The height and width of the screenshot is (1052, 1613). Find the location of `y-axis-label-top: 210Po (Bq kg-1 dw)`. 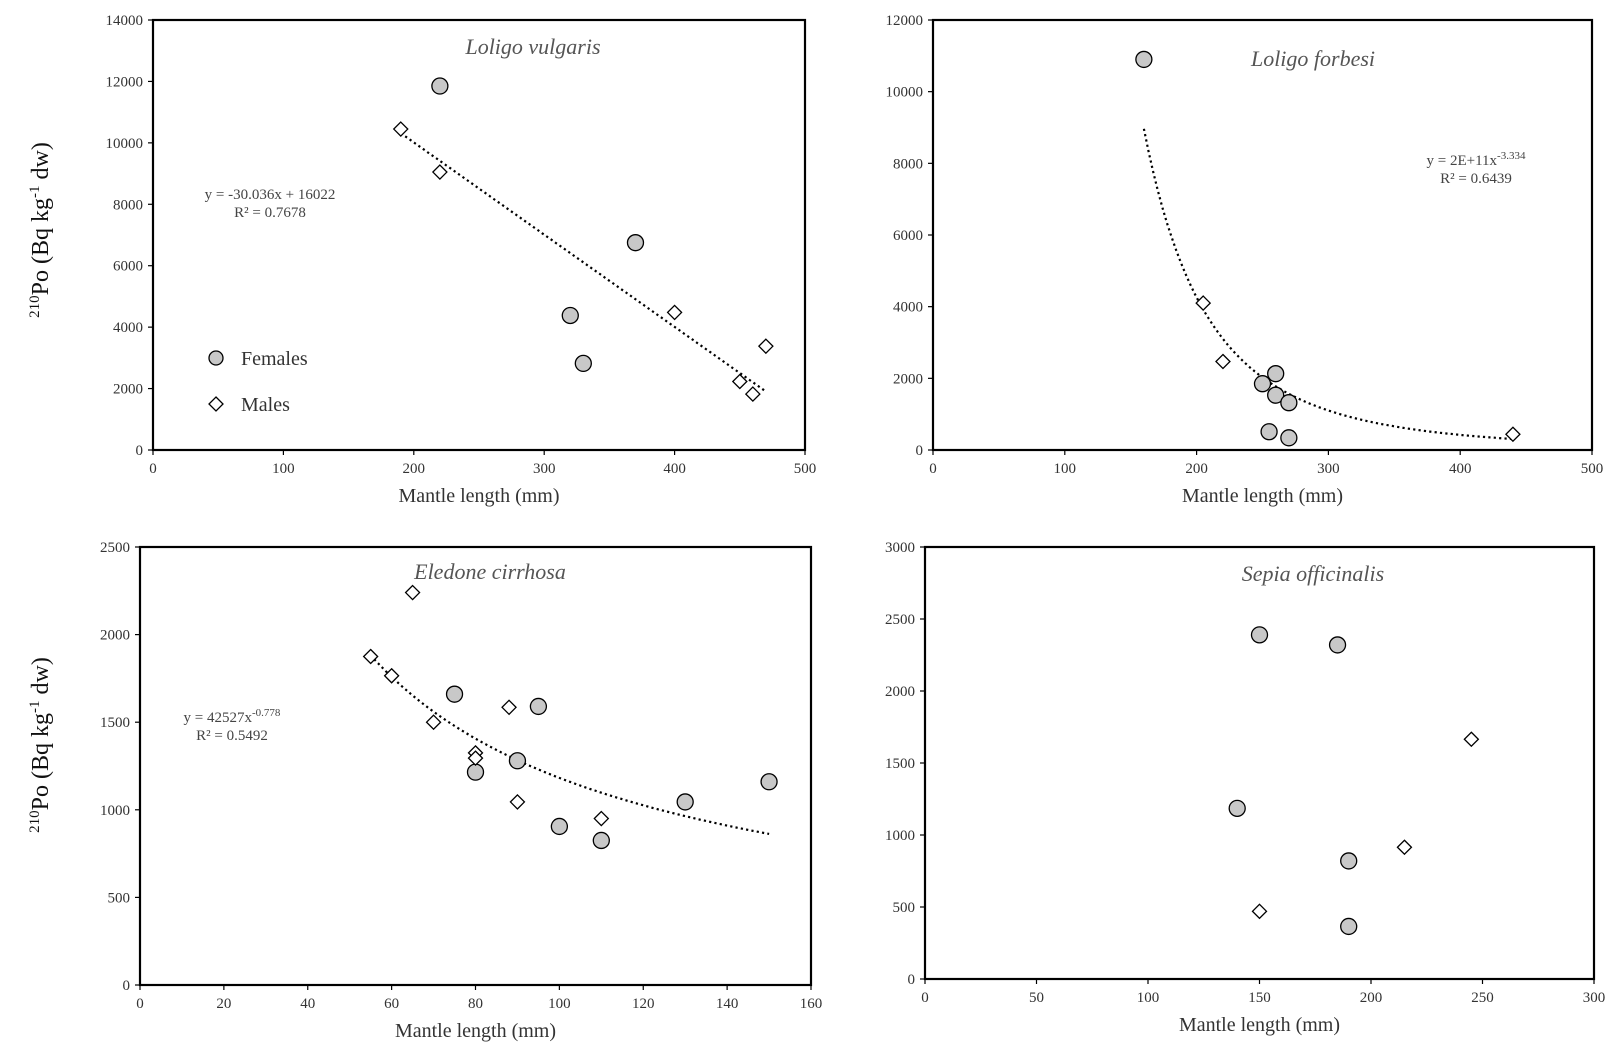

y-axis-label-top: 210Po (Bq kg-1 dw) is located at coordinates (40, 230).